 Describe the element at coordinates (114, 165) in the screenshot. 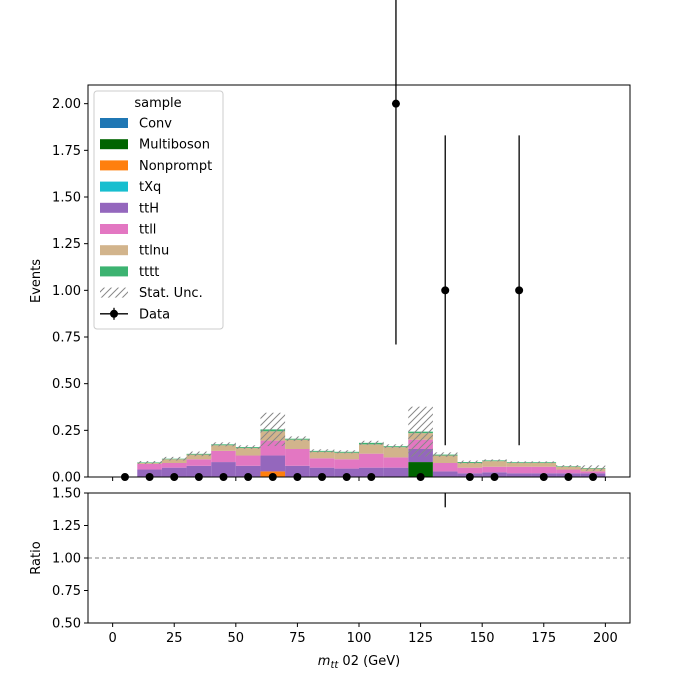

I see `legend-swatch-nonprompt` at that location.